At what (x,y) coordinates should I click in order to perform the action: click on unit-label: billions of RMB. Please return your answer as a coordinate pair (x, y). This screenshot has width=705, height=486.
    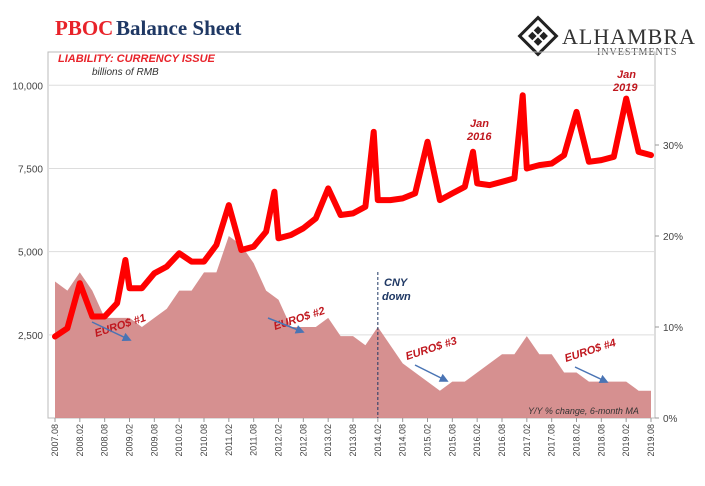
    Looking at the image, I should click on (125, 72).